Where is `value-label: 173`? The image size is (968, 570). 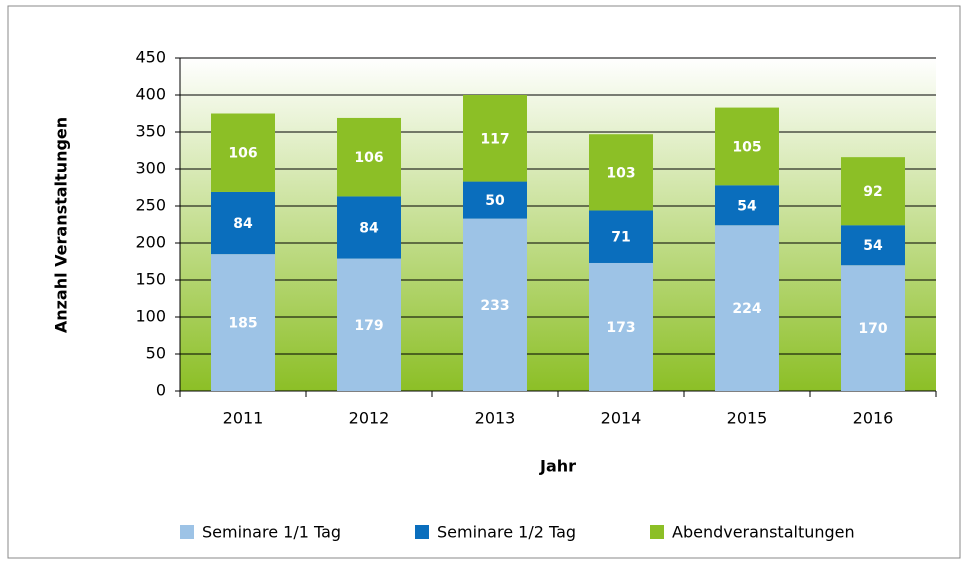
value-label: 173 is located at coordinates (620, 328).